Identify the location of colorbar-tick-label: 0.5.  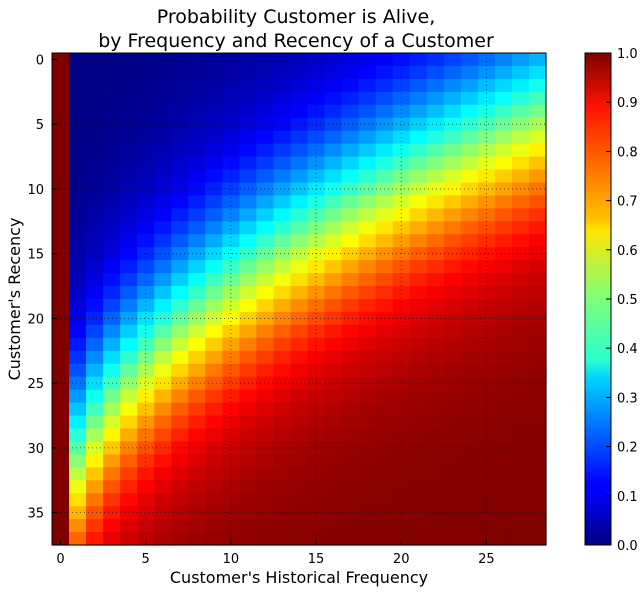
(627, 300).